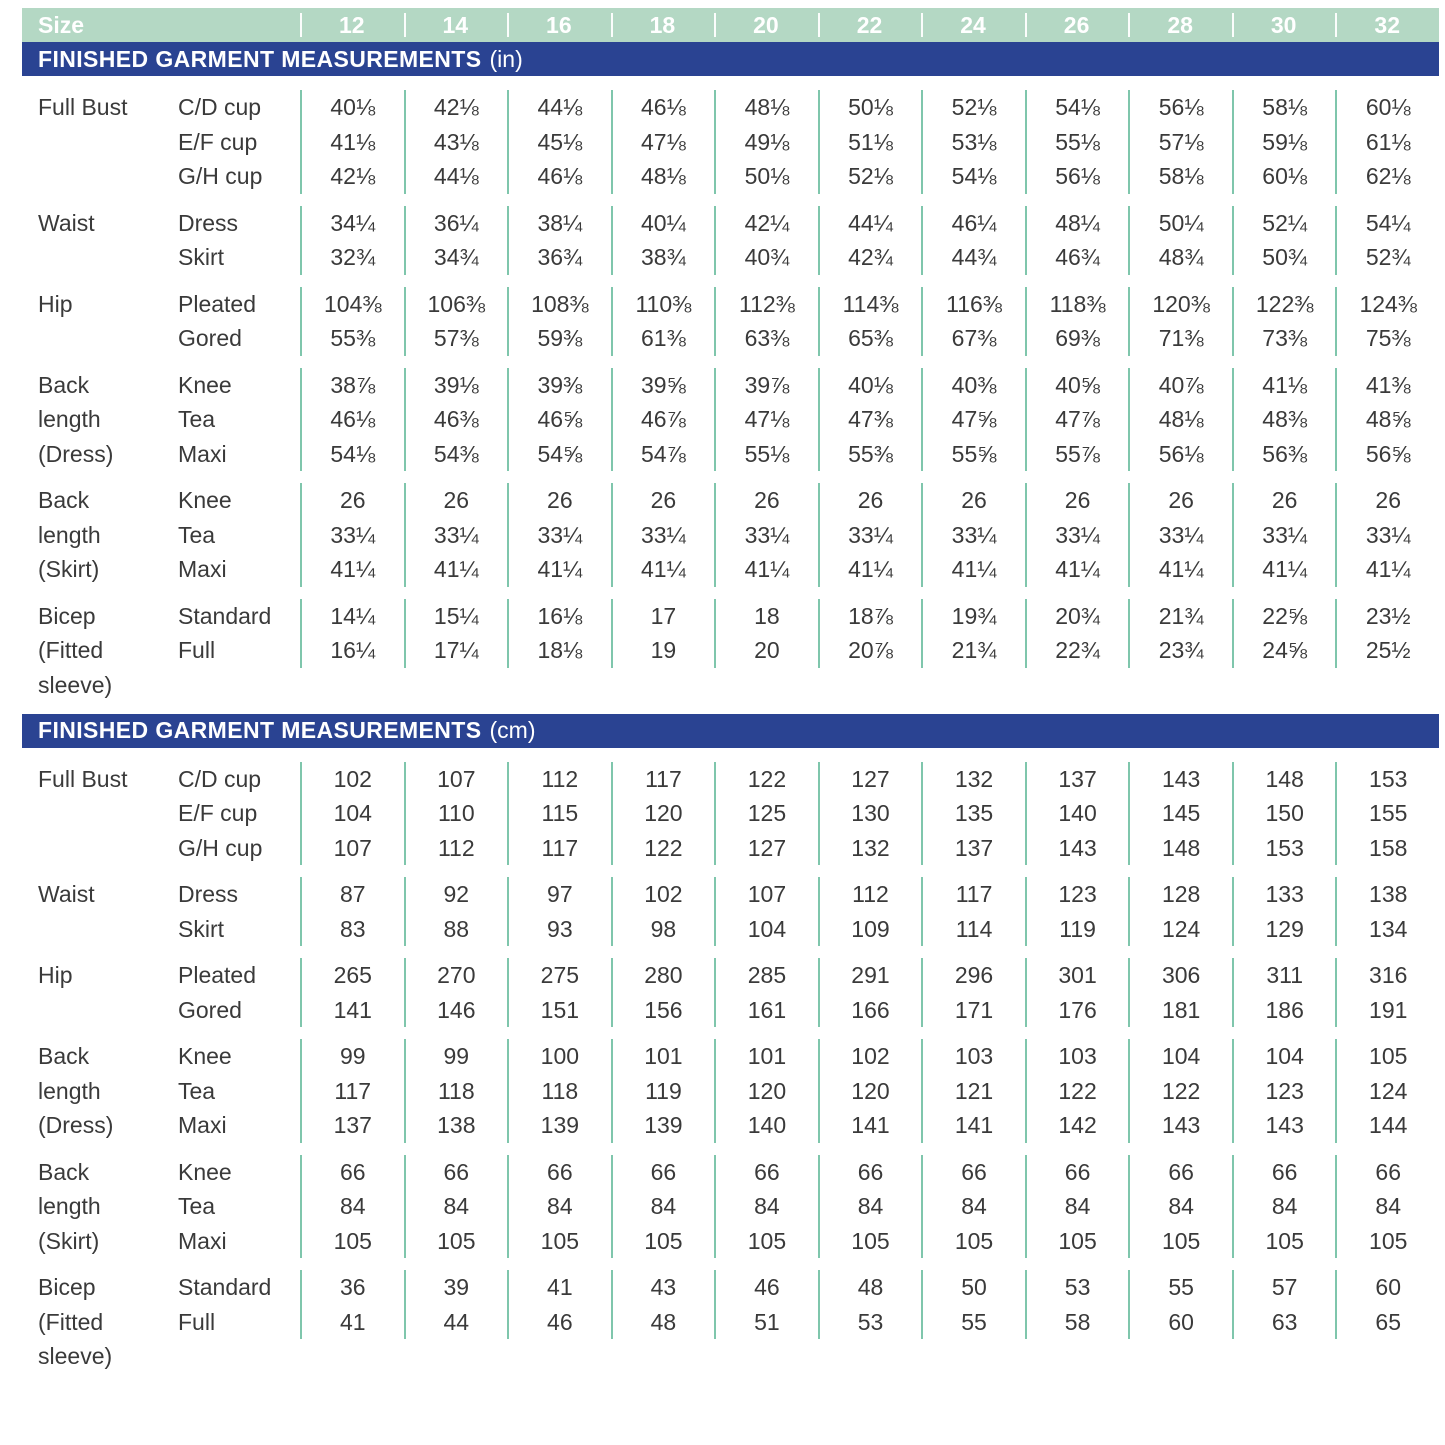 The width and height of the screenshot is (1445, 1445). Describe the element at coordinates (766, 1125) in the screenshot. I see `value-cell: 140` at that location.